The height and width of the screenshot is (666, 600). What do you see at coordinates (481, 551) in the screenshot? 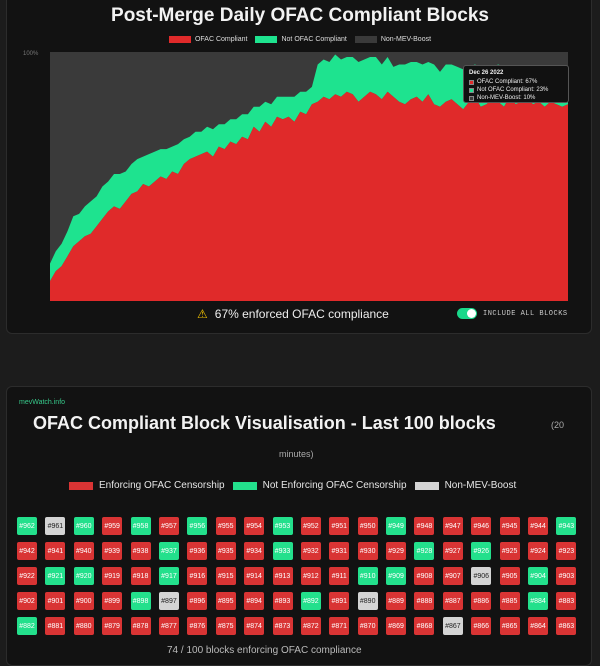
I see `block-cell: #926` at bounding box center [481, 551].